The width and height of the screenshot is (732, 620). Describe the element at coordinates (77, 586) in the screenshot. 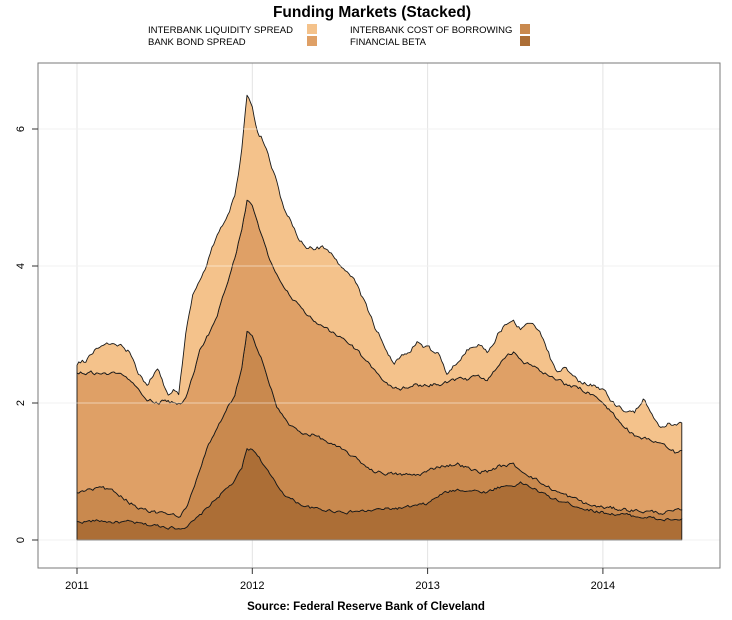

I see `x-tick-label-2011: 2011` at that location.